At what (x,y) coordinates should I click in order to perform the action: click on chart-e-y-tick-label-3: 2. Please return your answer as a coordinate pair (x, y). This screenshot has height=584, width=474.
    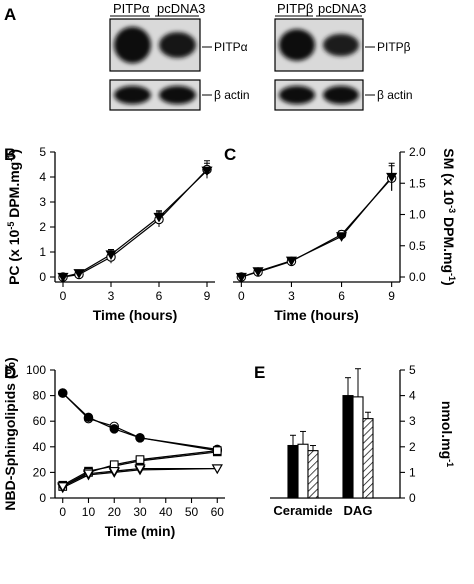
    Looking at the image, I should click on (412, 447).